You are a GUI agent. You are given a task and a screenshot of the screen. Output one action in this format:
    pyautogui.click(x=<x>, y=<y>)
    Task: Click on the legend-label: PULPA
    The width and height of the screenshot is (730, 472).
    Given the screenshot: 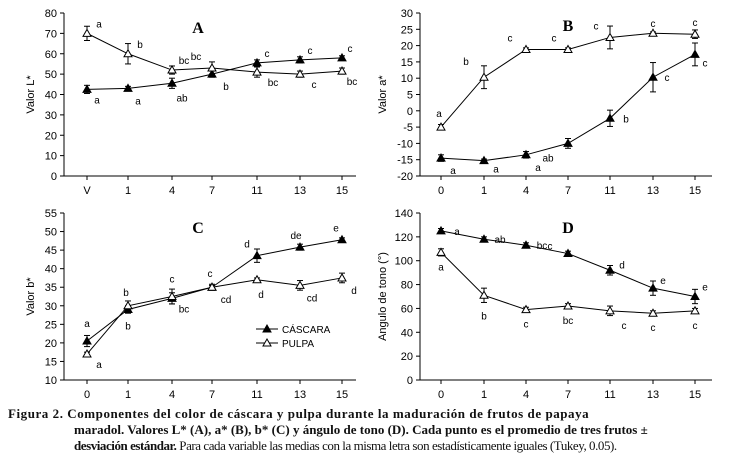 What is the action you would take?
    pyautogui.click(x=298, y=344)
    